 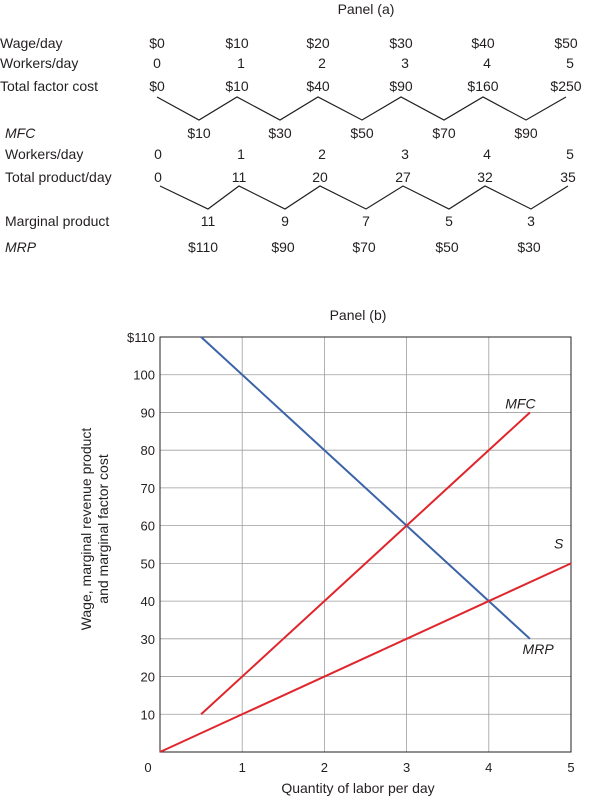 What do you see at coordinates (361, 108) in the screenshot?
I see `tfc-mfc-zigzag` at bounding box center [361, 108].